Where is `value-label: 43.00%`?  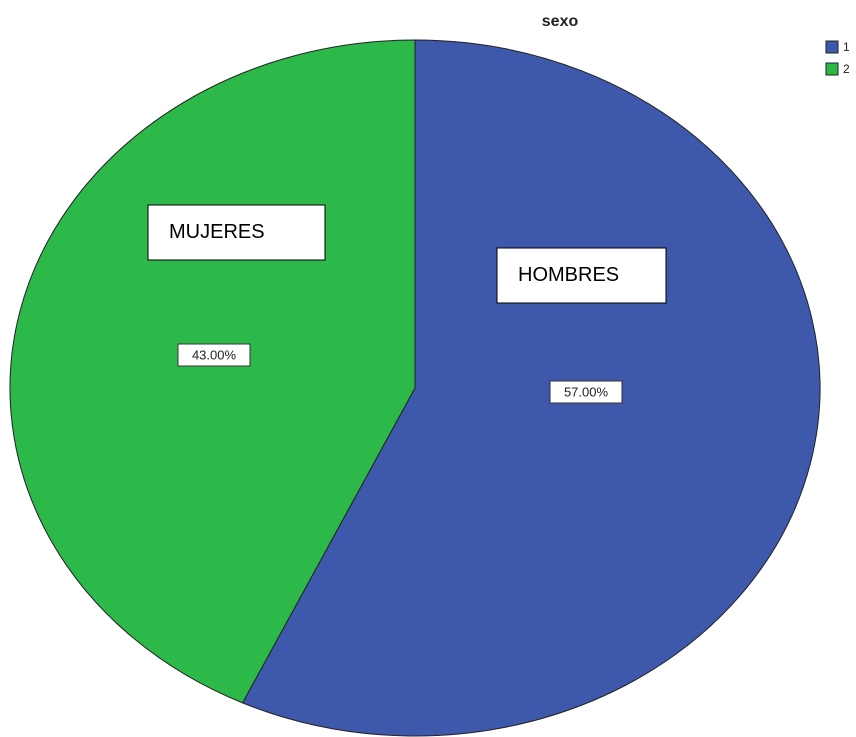 value-label: 43.00% is located at coordinates (214, 354).